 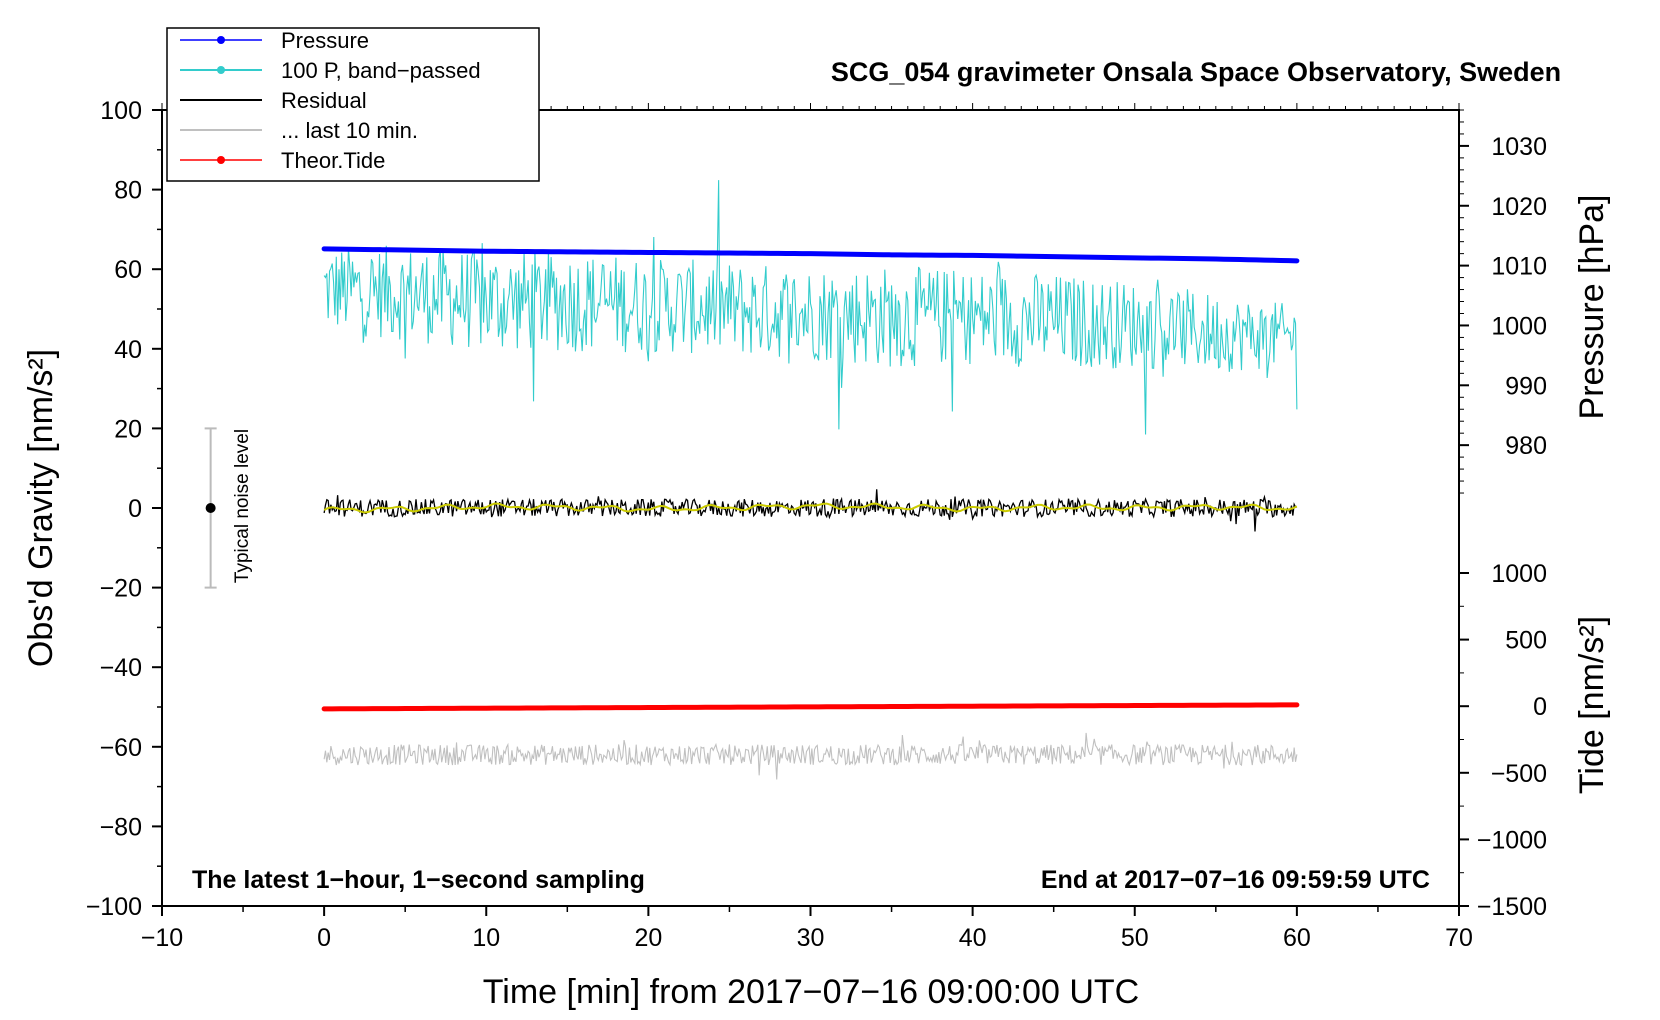 What do you see at coordinates (1503, 740) in the screenshot?
I see `y-axis-tide: −1500 −1000 −500 0 500 1000` at bounding box center [1503, 740].